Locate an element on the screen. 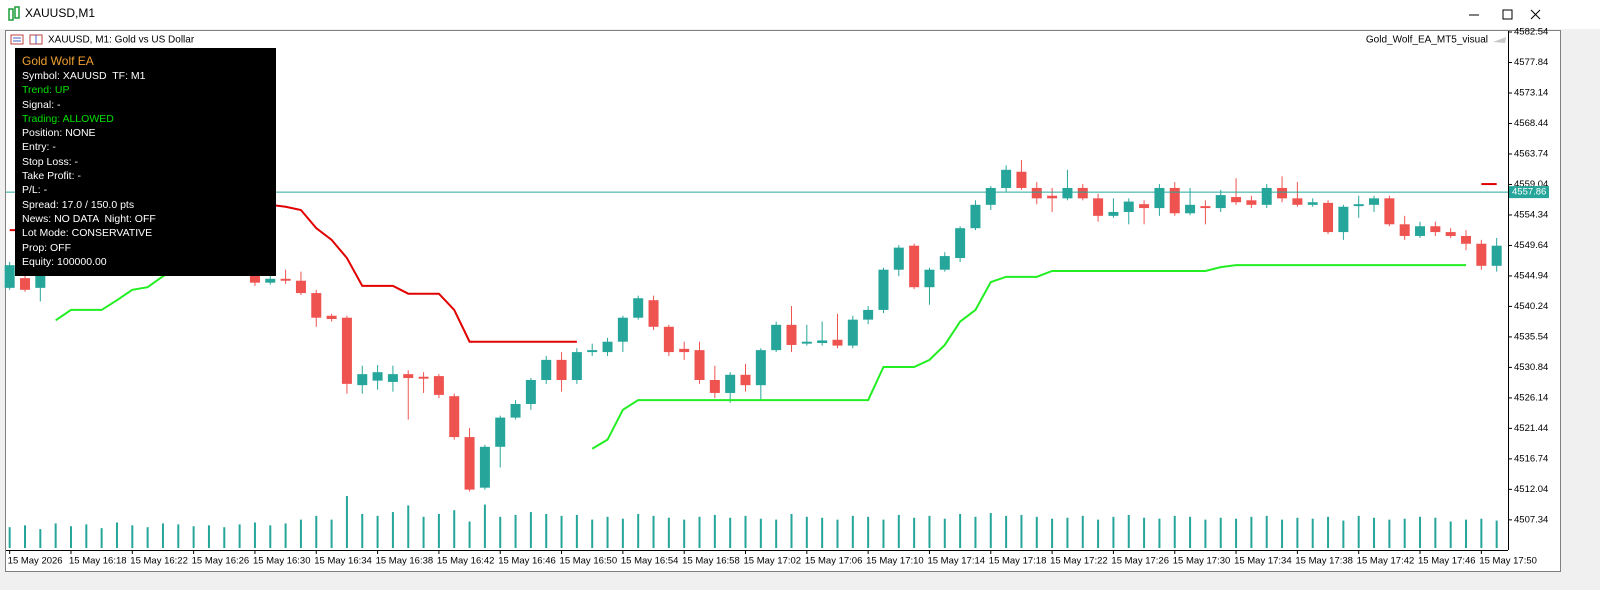 This screenshot has width=1600, height=590. y-tick-label: 4526.14 is located at coordinates (1531, 397).